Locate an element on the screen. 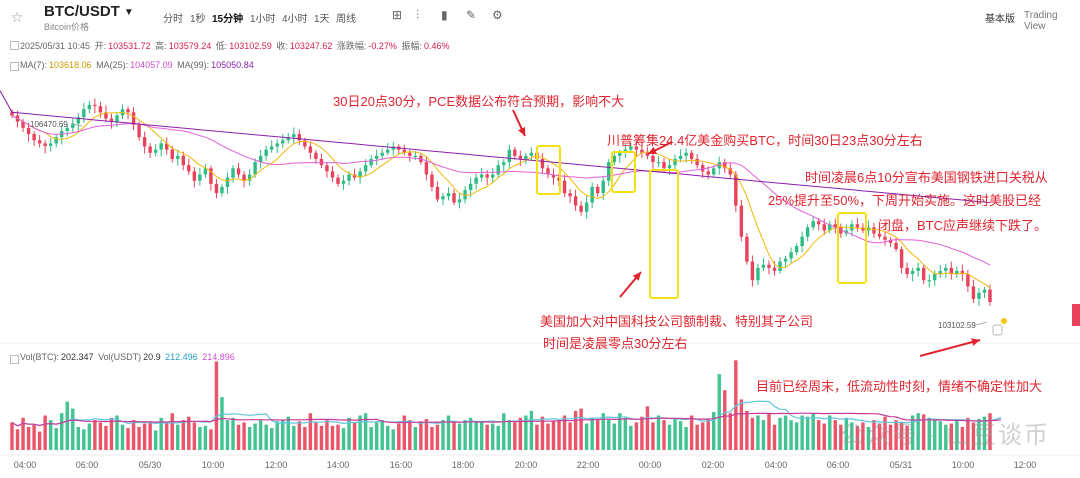 The image size is (1080, 478). mode-basic: 基本版 is located at coordinates (1000, 19).